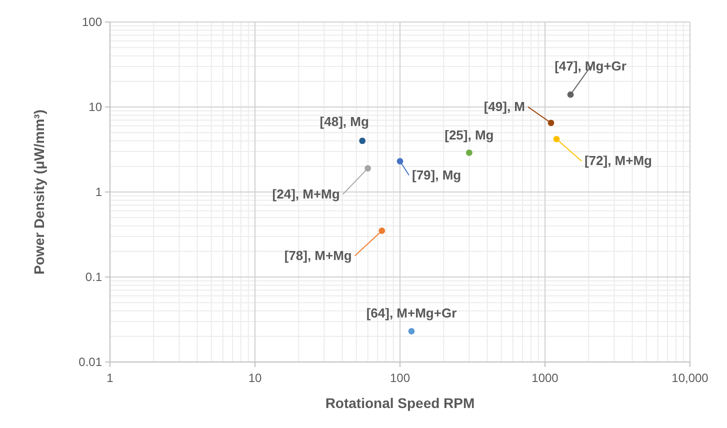  What do you see at coordinates (110, 378) in the screenshot?
I see `x-tick-label: 1` at bounding box center [110, 378].